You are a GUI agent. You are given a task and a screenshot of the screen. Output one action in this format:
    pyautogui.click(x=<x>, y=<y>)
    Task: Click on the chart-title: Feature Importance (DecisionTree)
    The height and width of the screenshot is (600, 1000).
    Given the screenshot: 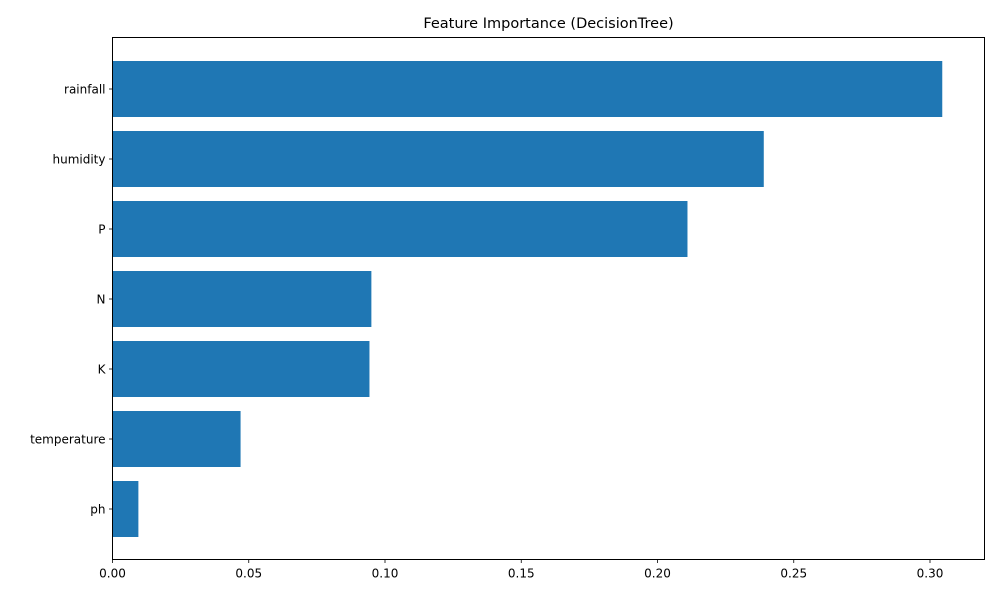 What is the action you would take?
    pyautogui.click(x=548, y=24)
    